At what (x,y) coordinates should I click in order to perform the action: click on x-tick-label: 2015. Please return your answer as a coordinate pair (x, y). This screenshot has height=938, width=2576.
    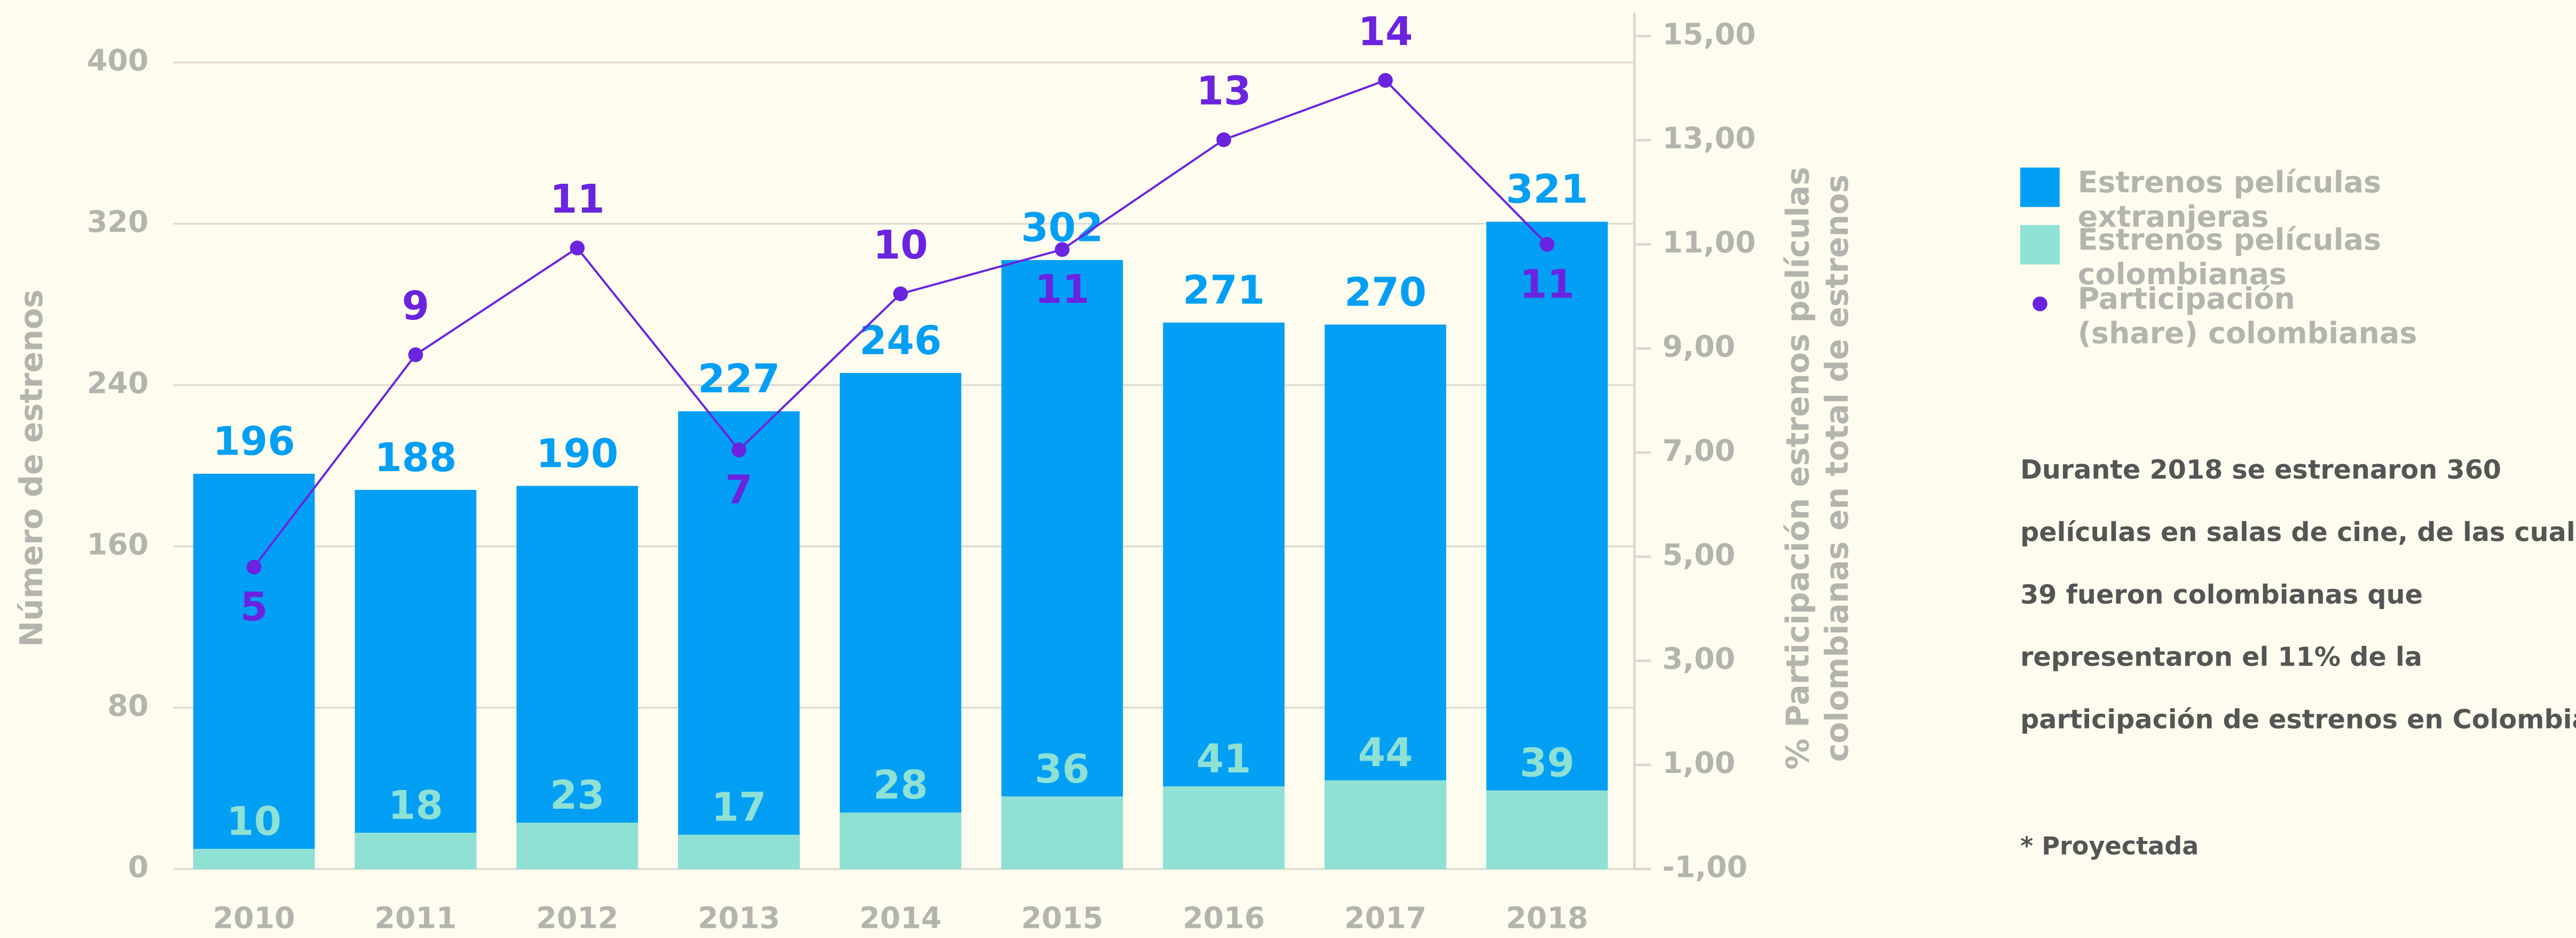
    Looking at the image, I should click on (1062, 918).